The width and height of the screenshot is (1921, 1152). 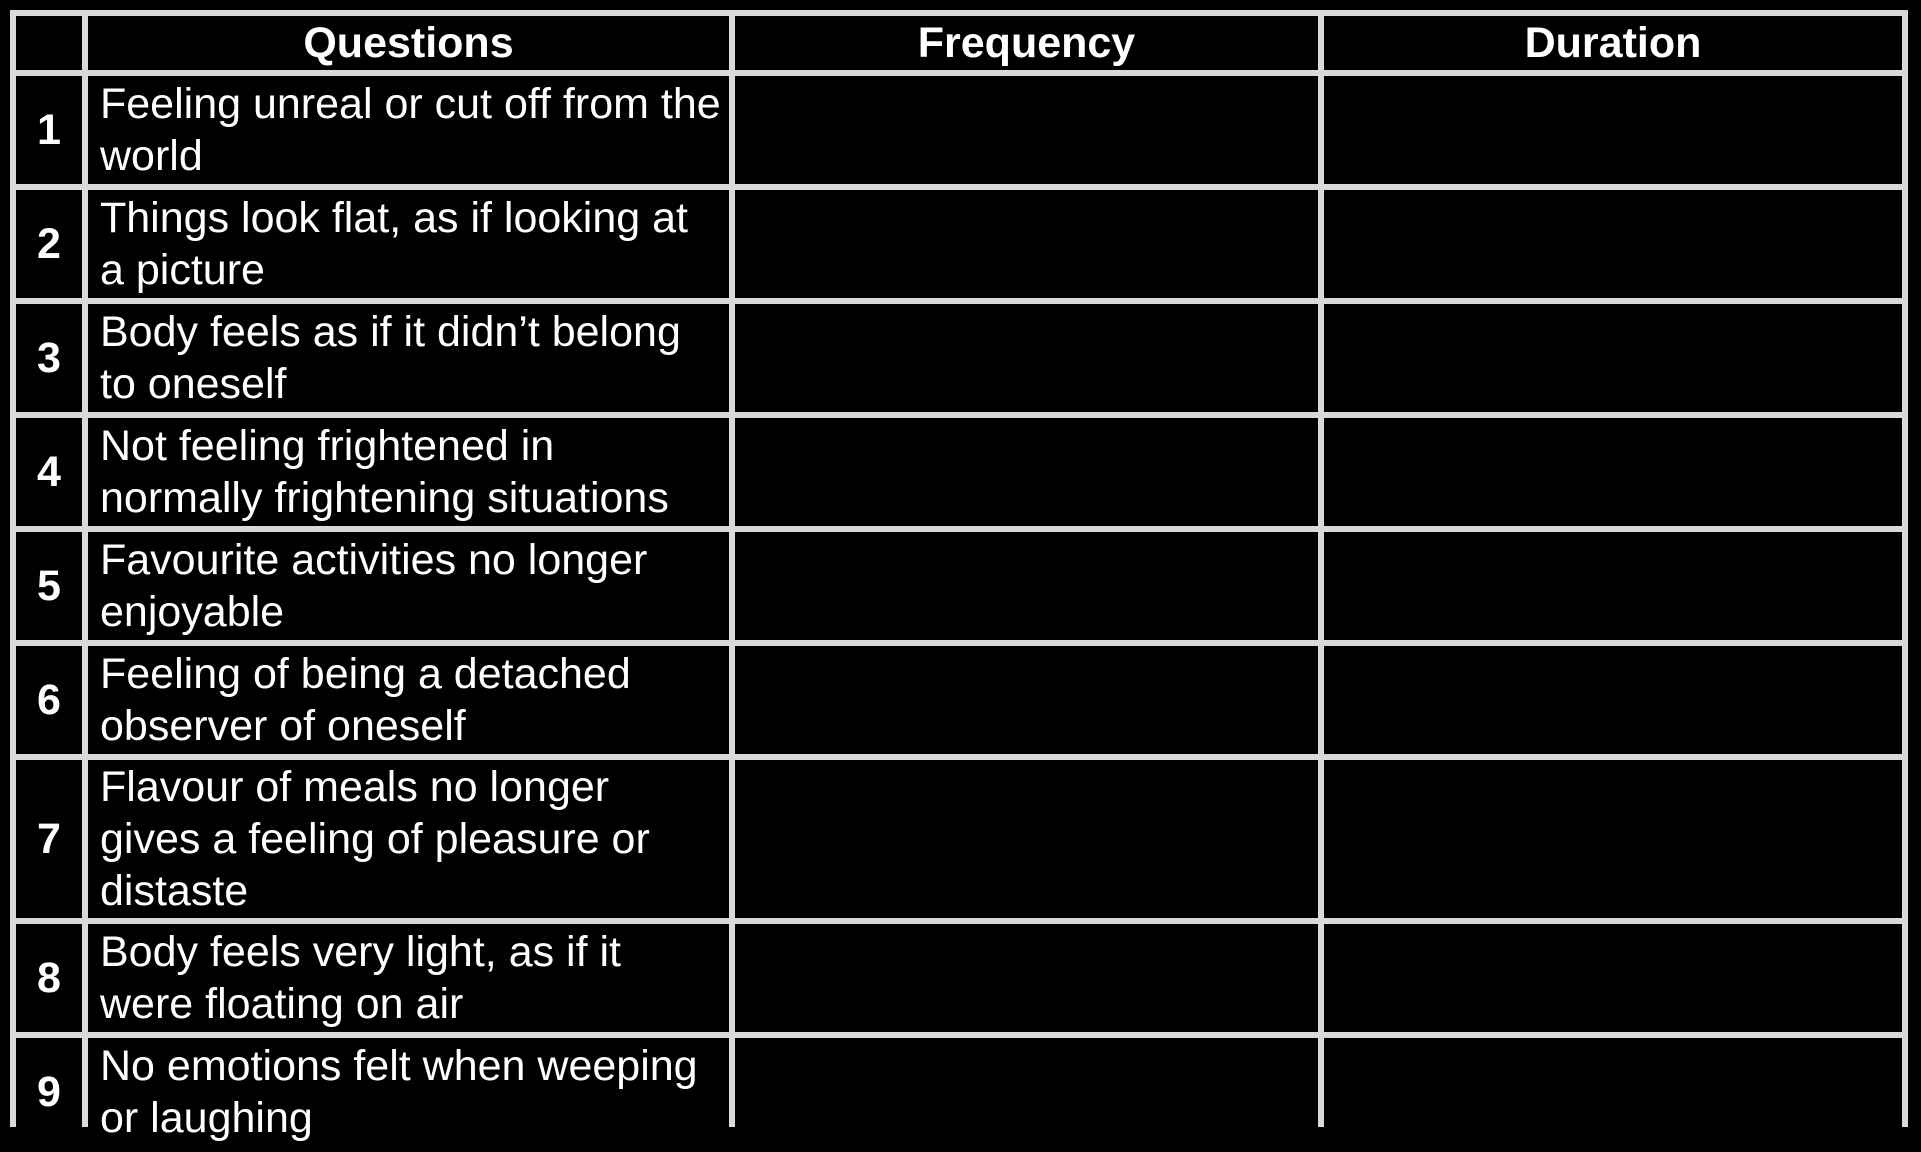 I want to click on row-number: 4, so click(x=49, y=472).